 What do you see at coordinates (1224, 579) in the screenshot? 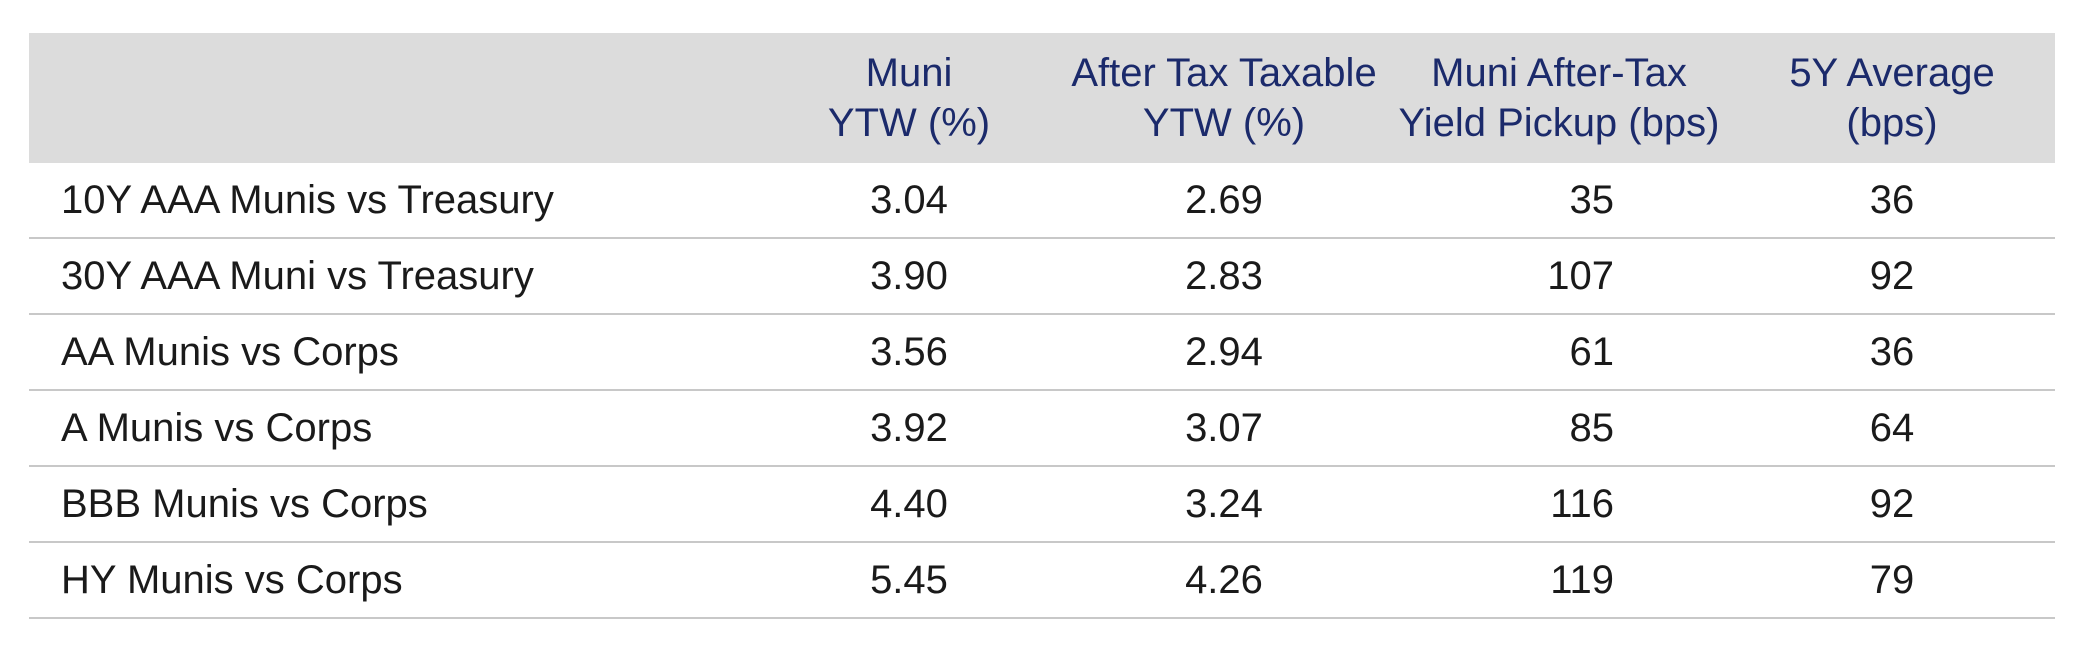
I see `after-tax-taxable-ytw-value: 4.26` at bounding box center [1224, 579].